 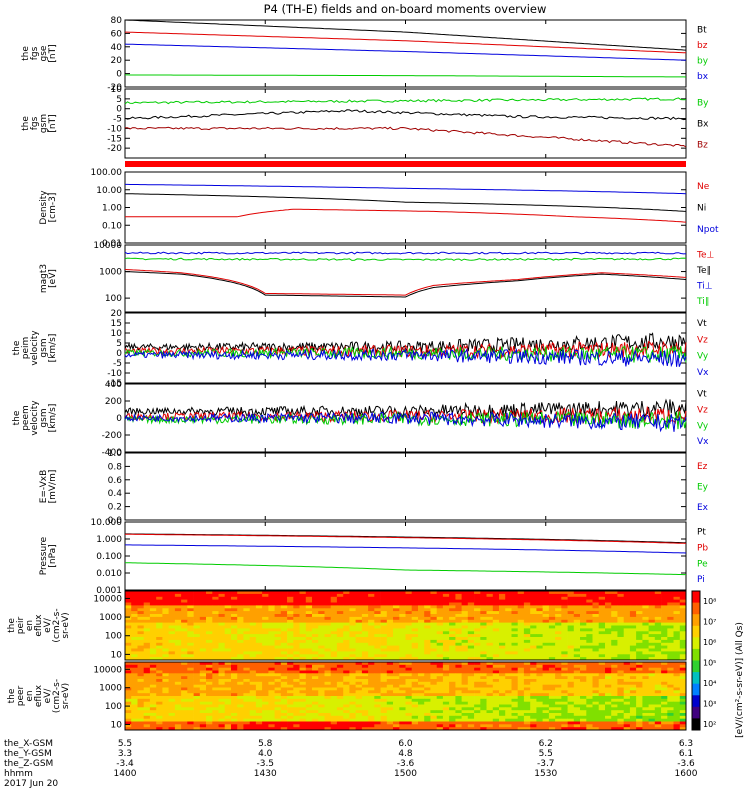 What do you see at coordinates (703, 62) in the screenshot?
I see `legend-entry: by` at bounding box center [703, 62].